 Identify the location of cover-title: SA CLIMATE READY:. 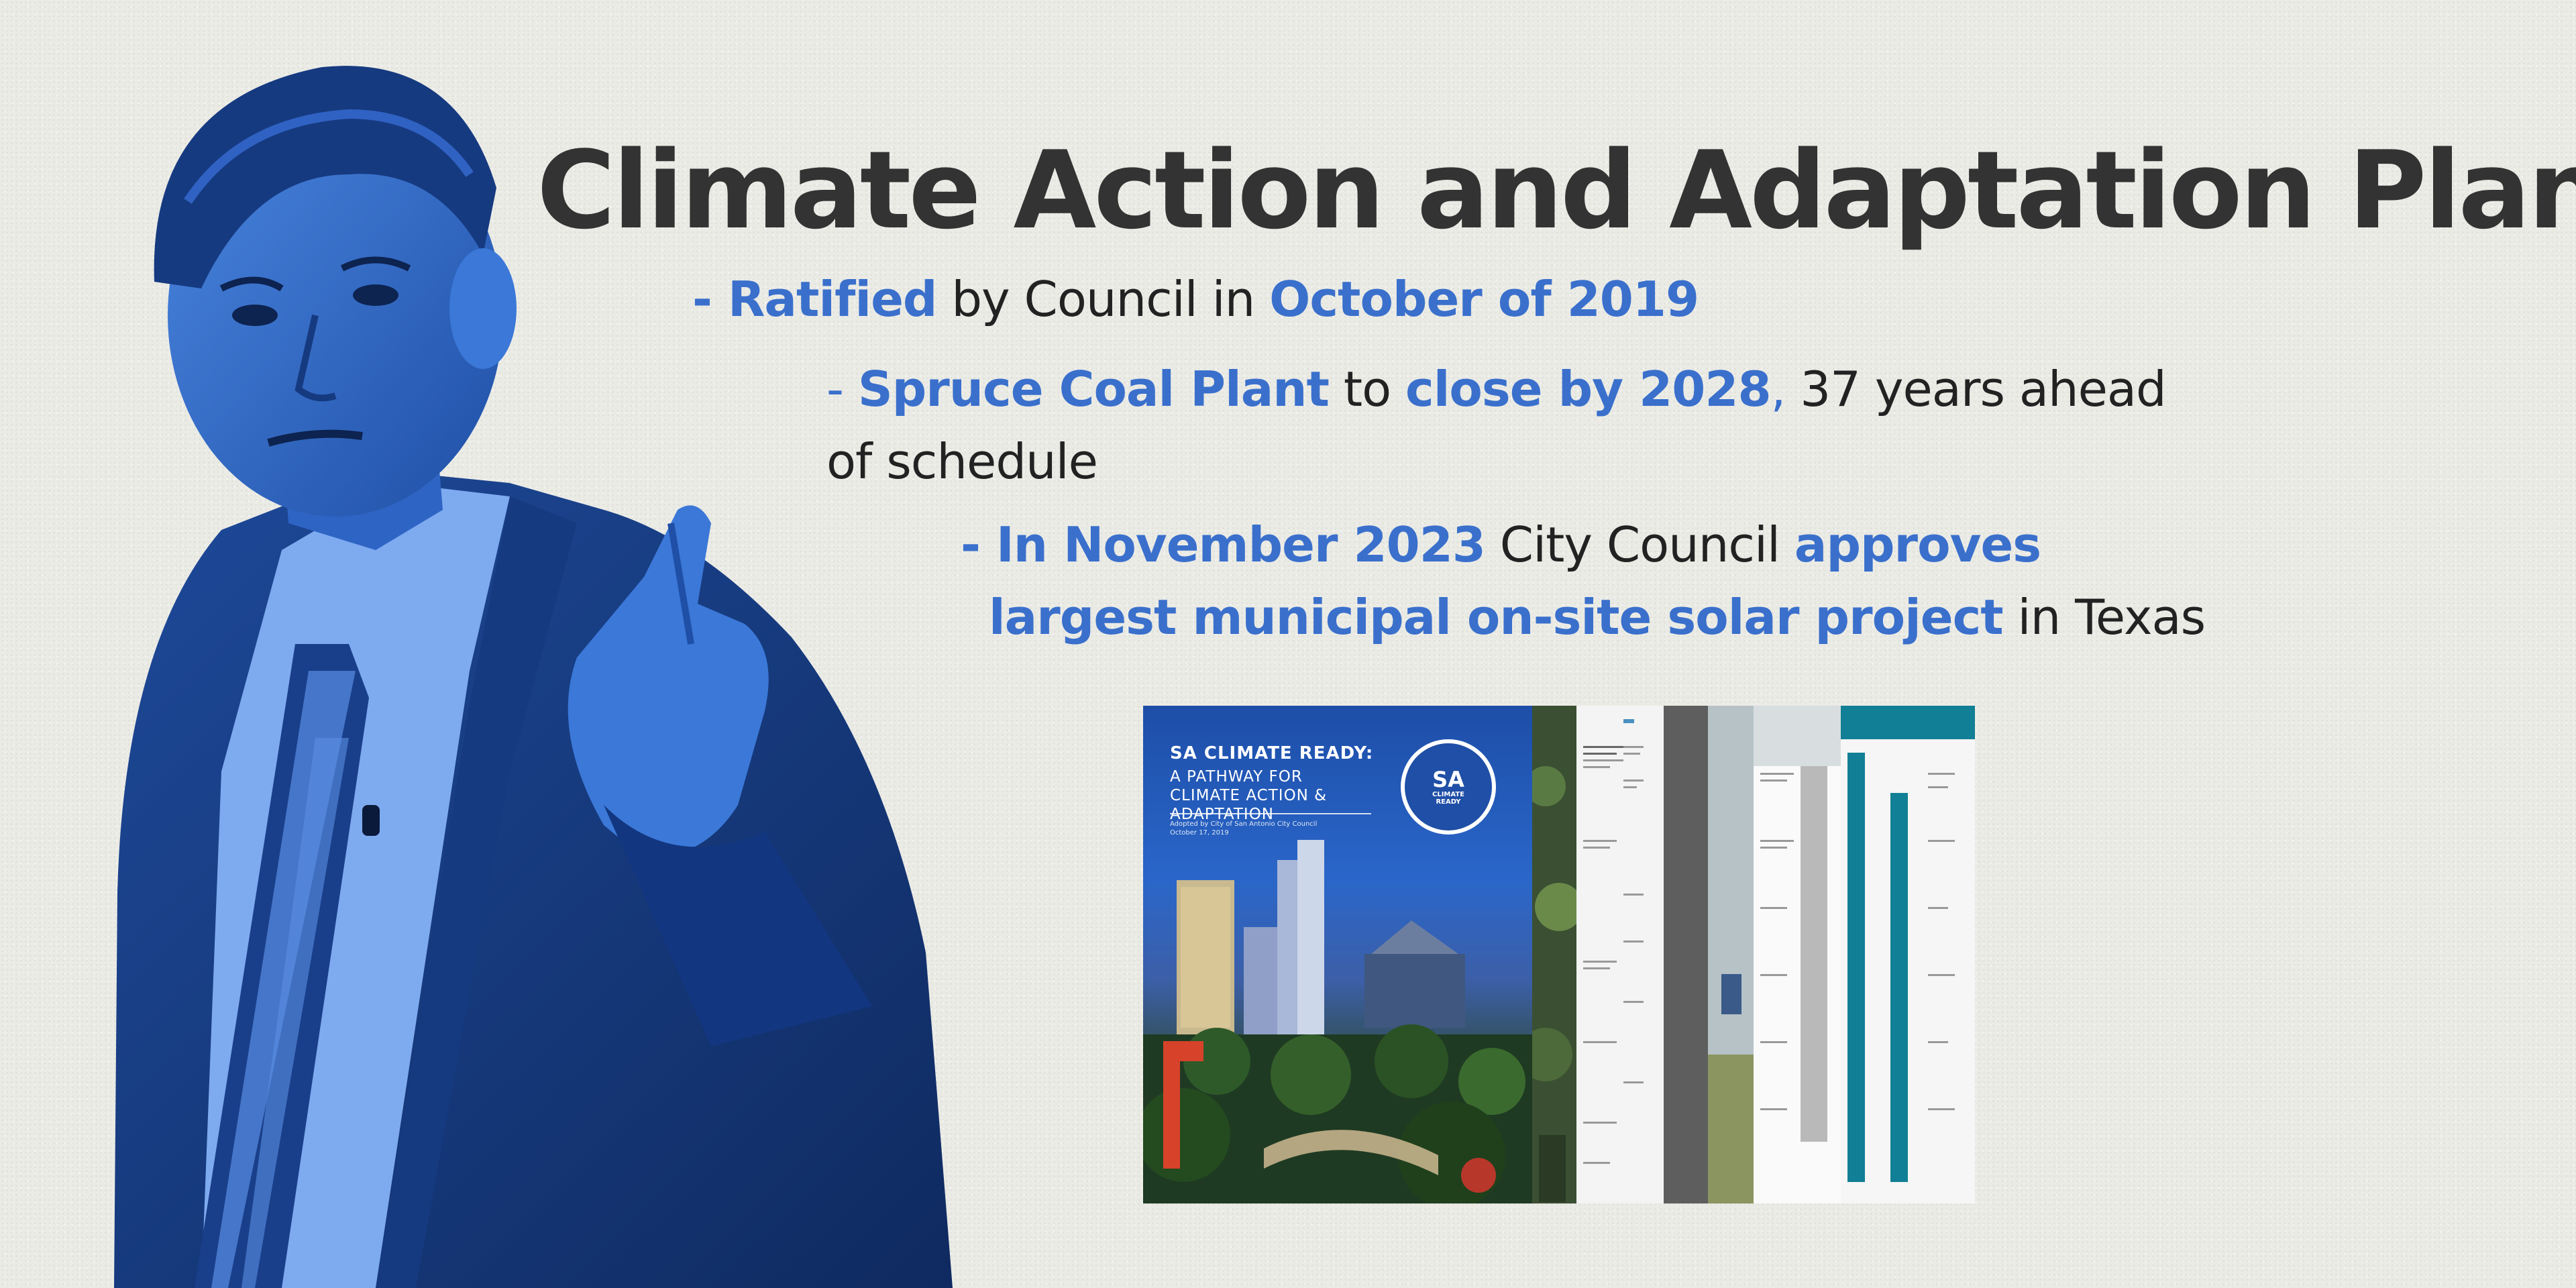
(1272, 753).